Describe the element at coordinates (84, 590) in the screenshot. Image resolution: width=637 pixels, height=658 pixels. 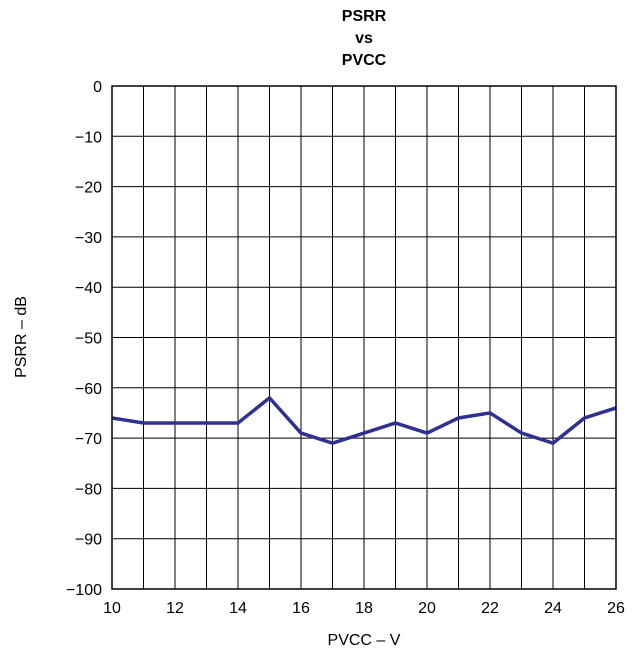
I see `y-tick-label: −100` at that location.